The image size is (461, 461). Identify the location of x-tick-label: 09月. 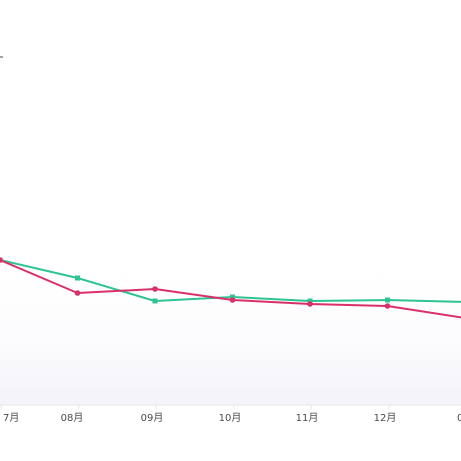
(152, 418).